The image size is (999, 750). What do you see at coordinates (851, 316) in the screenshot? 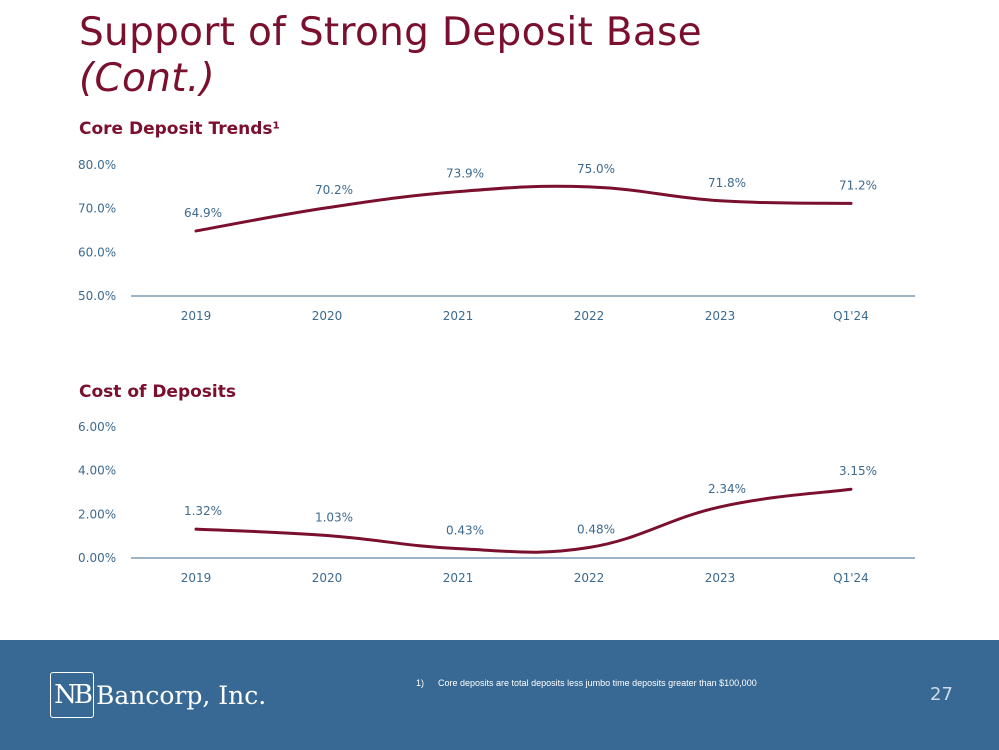
I see `core-deposit-xtick-label: Q1'24` at bounding box center [851, 316].